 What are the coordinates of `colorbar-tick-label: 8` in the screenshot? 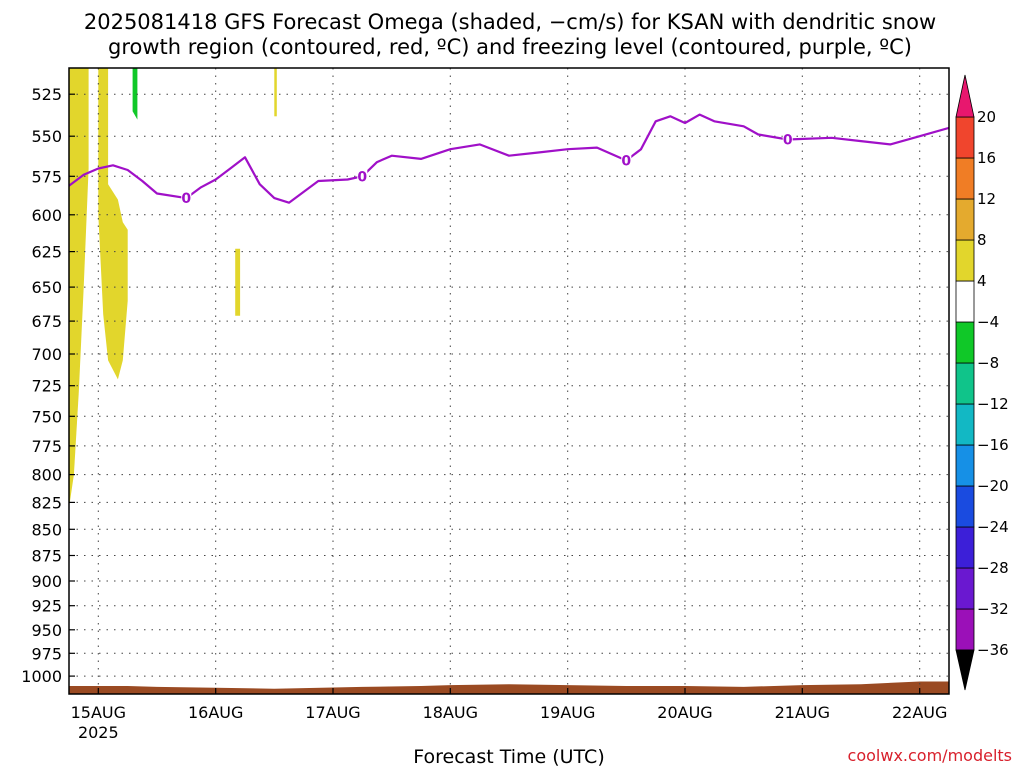 It's located at (982, 240).